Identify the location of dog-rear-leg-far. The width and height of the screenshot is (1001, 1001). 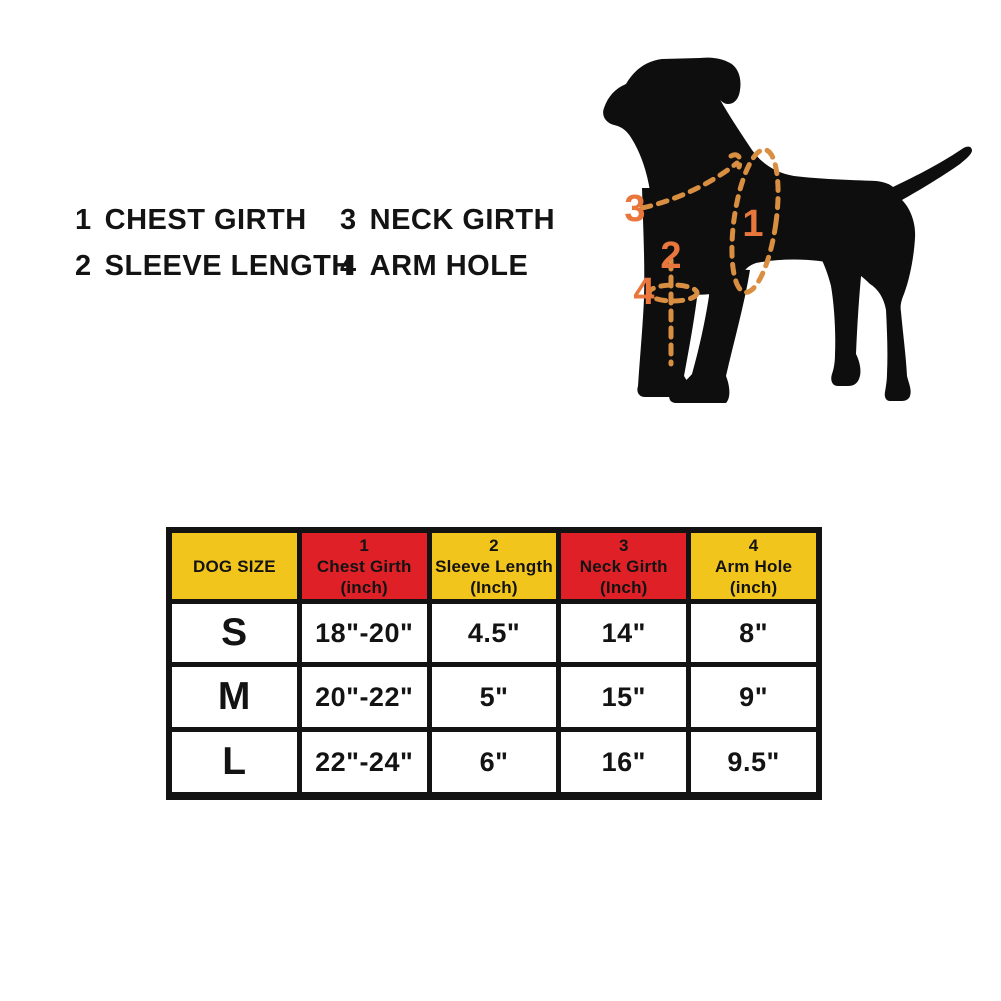
(841, 321).